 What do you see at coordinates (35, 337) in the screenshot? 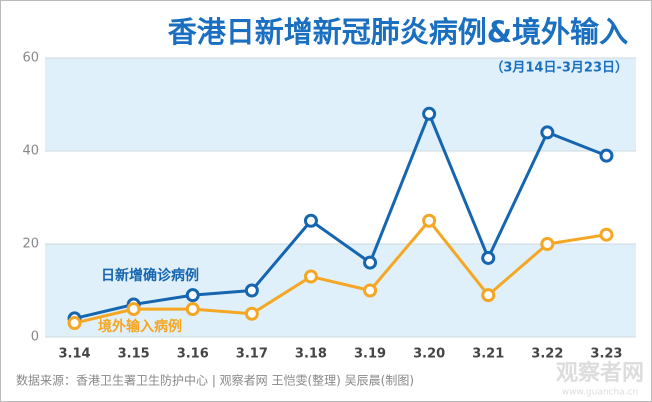
I see `y-tick-label: 0` at bounding box center [35, 337].